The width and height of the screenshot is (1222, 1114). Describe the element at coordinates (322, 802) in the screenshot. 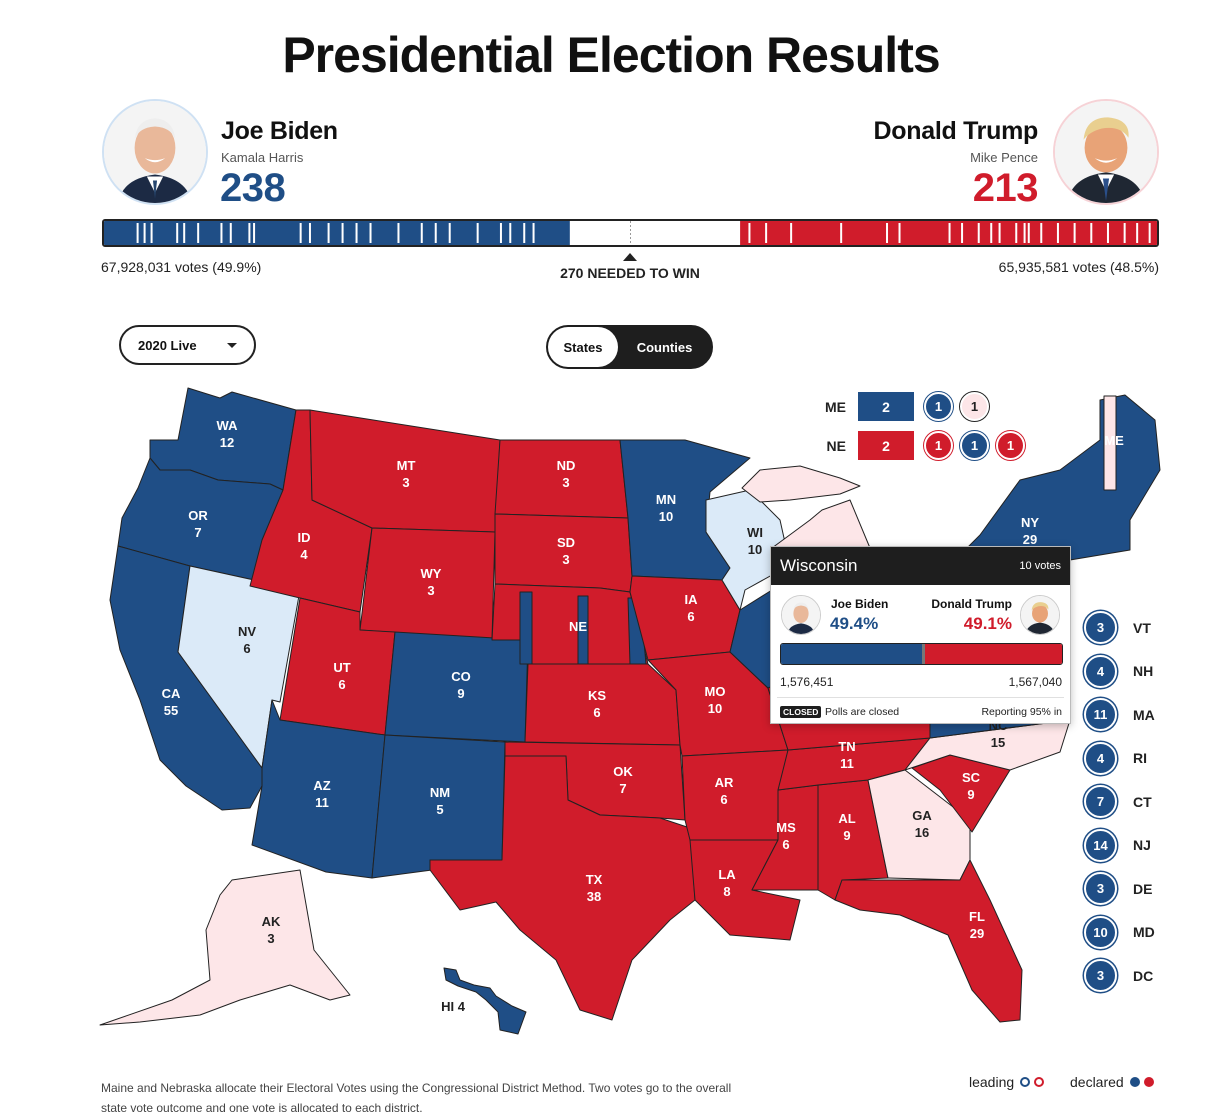

I see `state-ev-az: 11` at that location.